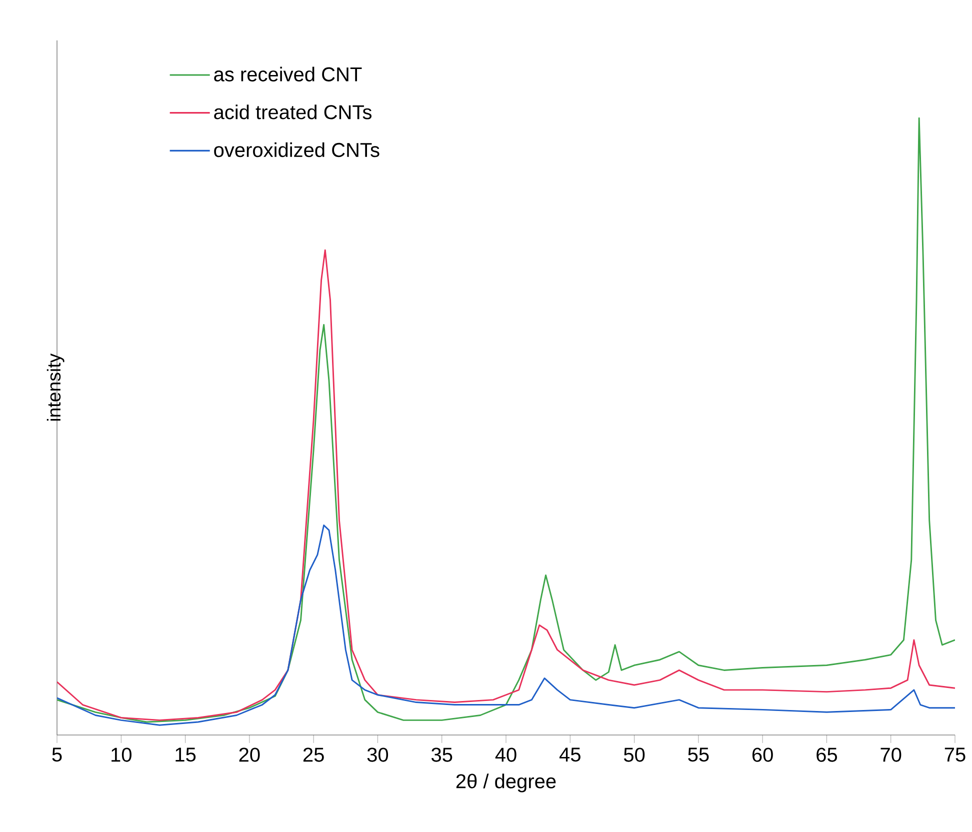 The height and width of the screenshot is (832, 972). I want to click on x-tick-label: 30, so click(377, 755).